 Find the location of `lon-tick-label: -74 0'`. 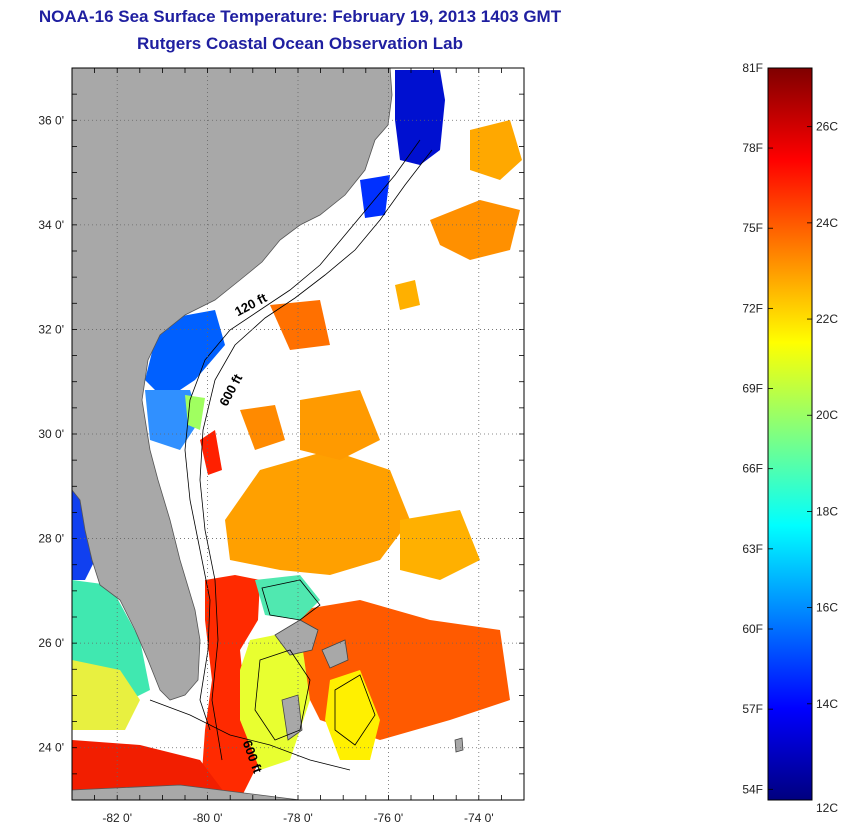

lon-tick-label: -74 0' is located at coordinates (479, 818).